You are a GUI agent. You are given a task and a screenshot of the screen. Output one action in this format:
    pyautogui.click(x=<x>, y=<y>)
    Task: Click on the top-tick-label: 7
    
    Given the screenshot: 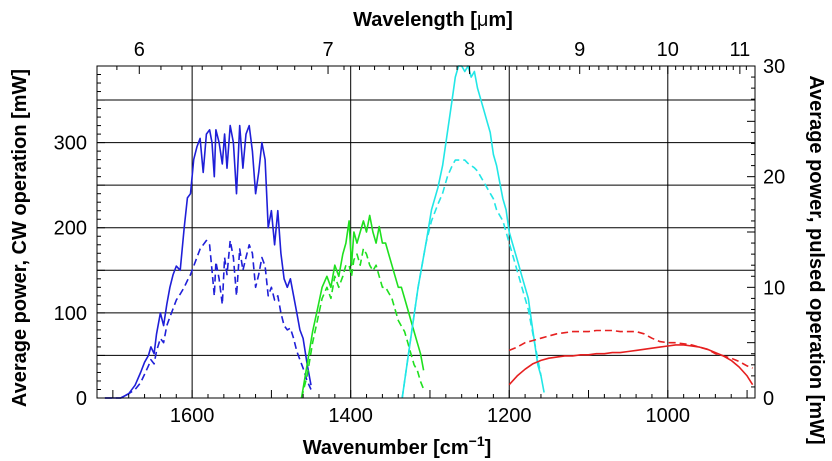 What is the action you would take?
    pyautogui.click(x=327, y=50)
    